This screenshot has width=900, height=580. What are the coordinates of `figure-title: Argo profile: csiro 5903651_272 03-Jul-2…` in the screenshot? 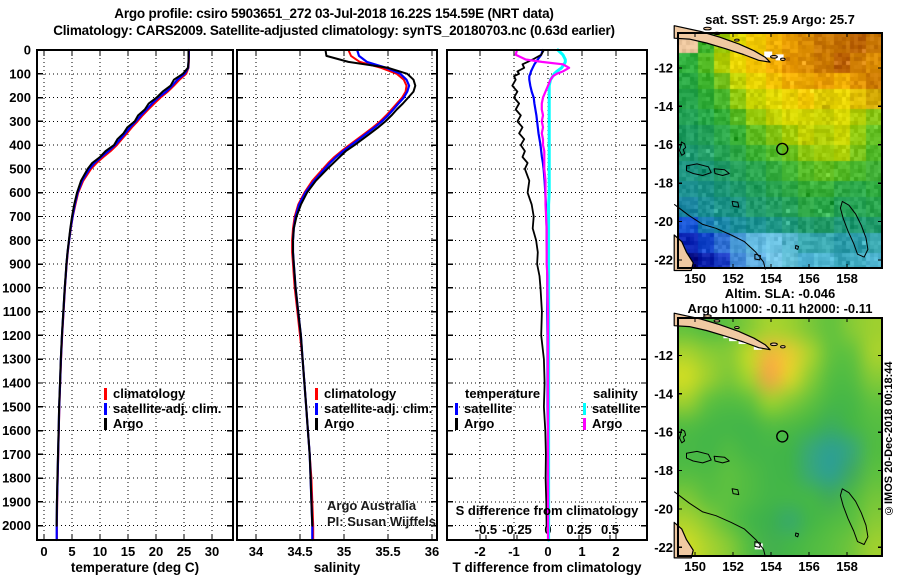 It's located at (334, 13).